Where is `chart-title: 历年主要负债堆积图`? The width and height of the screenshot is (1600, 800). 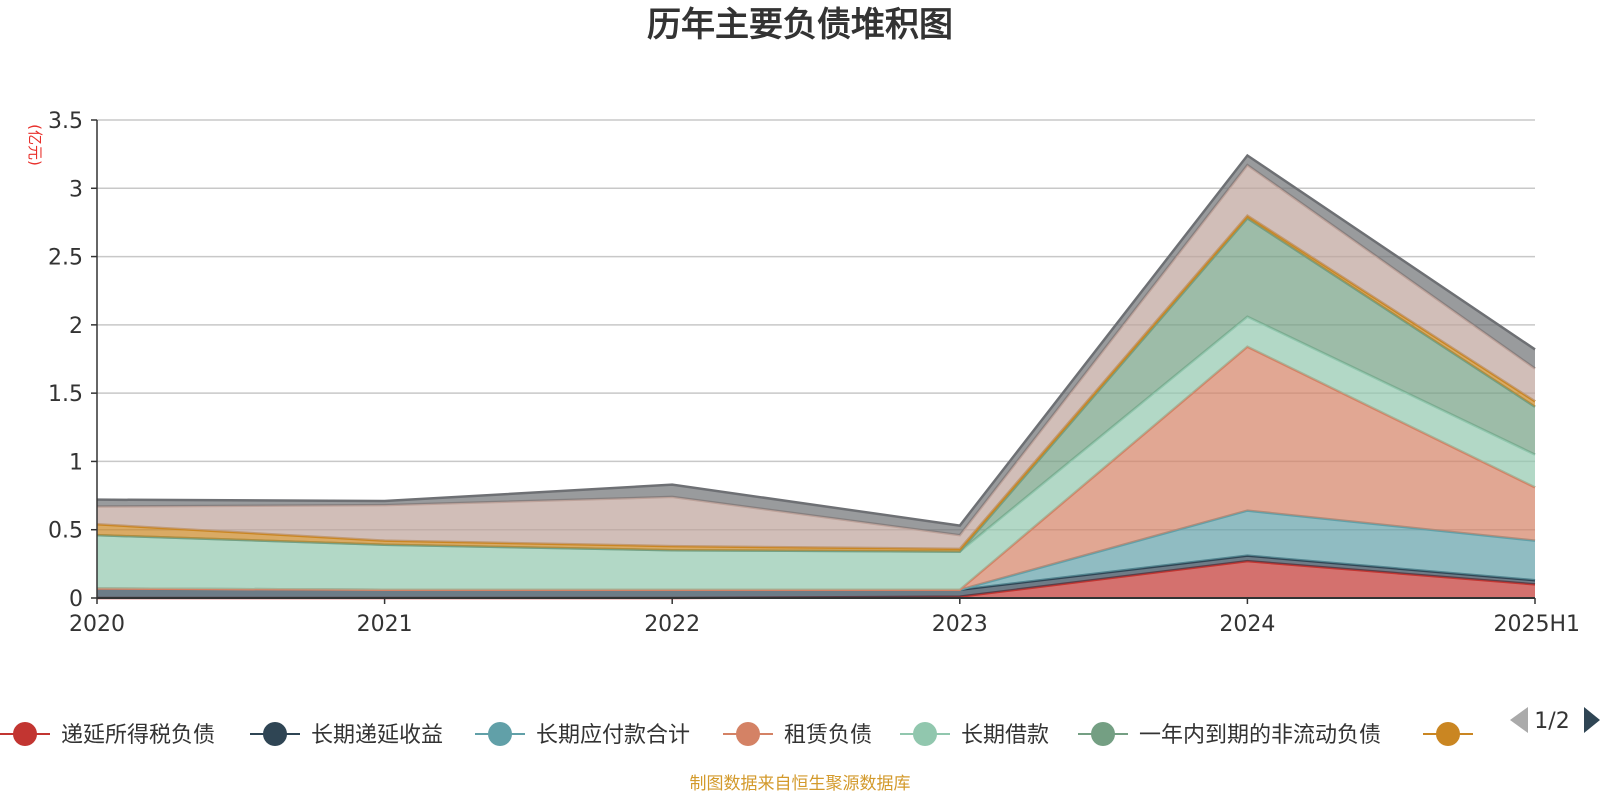
chart-title: 历年主要负债堆积图 is located at coordinates (800, 25).